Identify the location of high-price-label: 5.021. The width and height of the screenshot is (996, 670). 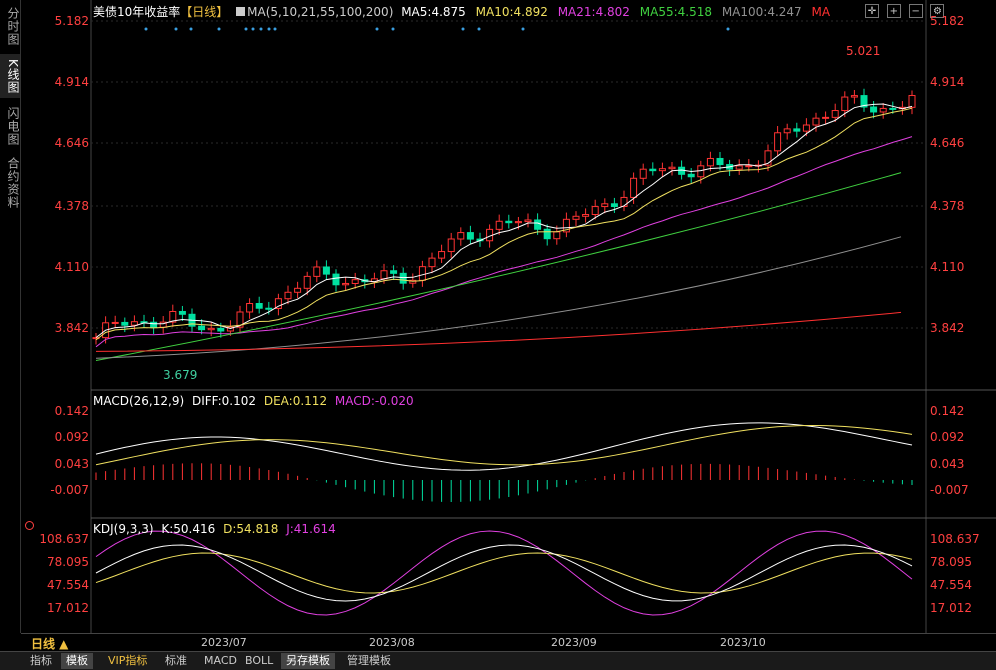
(863, 51).